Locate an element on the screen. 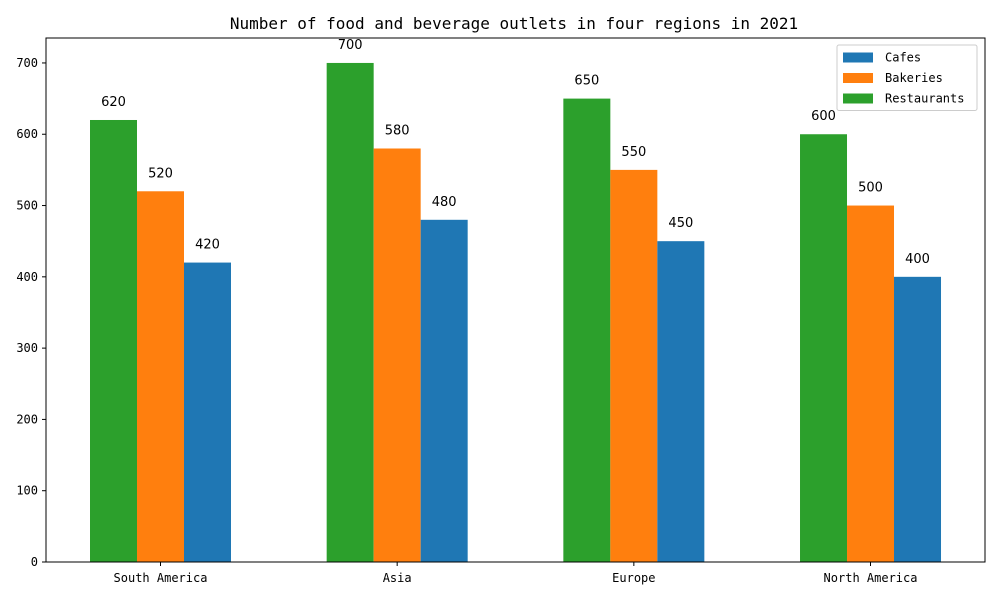  legend-swatch-bakeries is located at coordinates (858, 78).